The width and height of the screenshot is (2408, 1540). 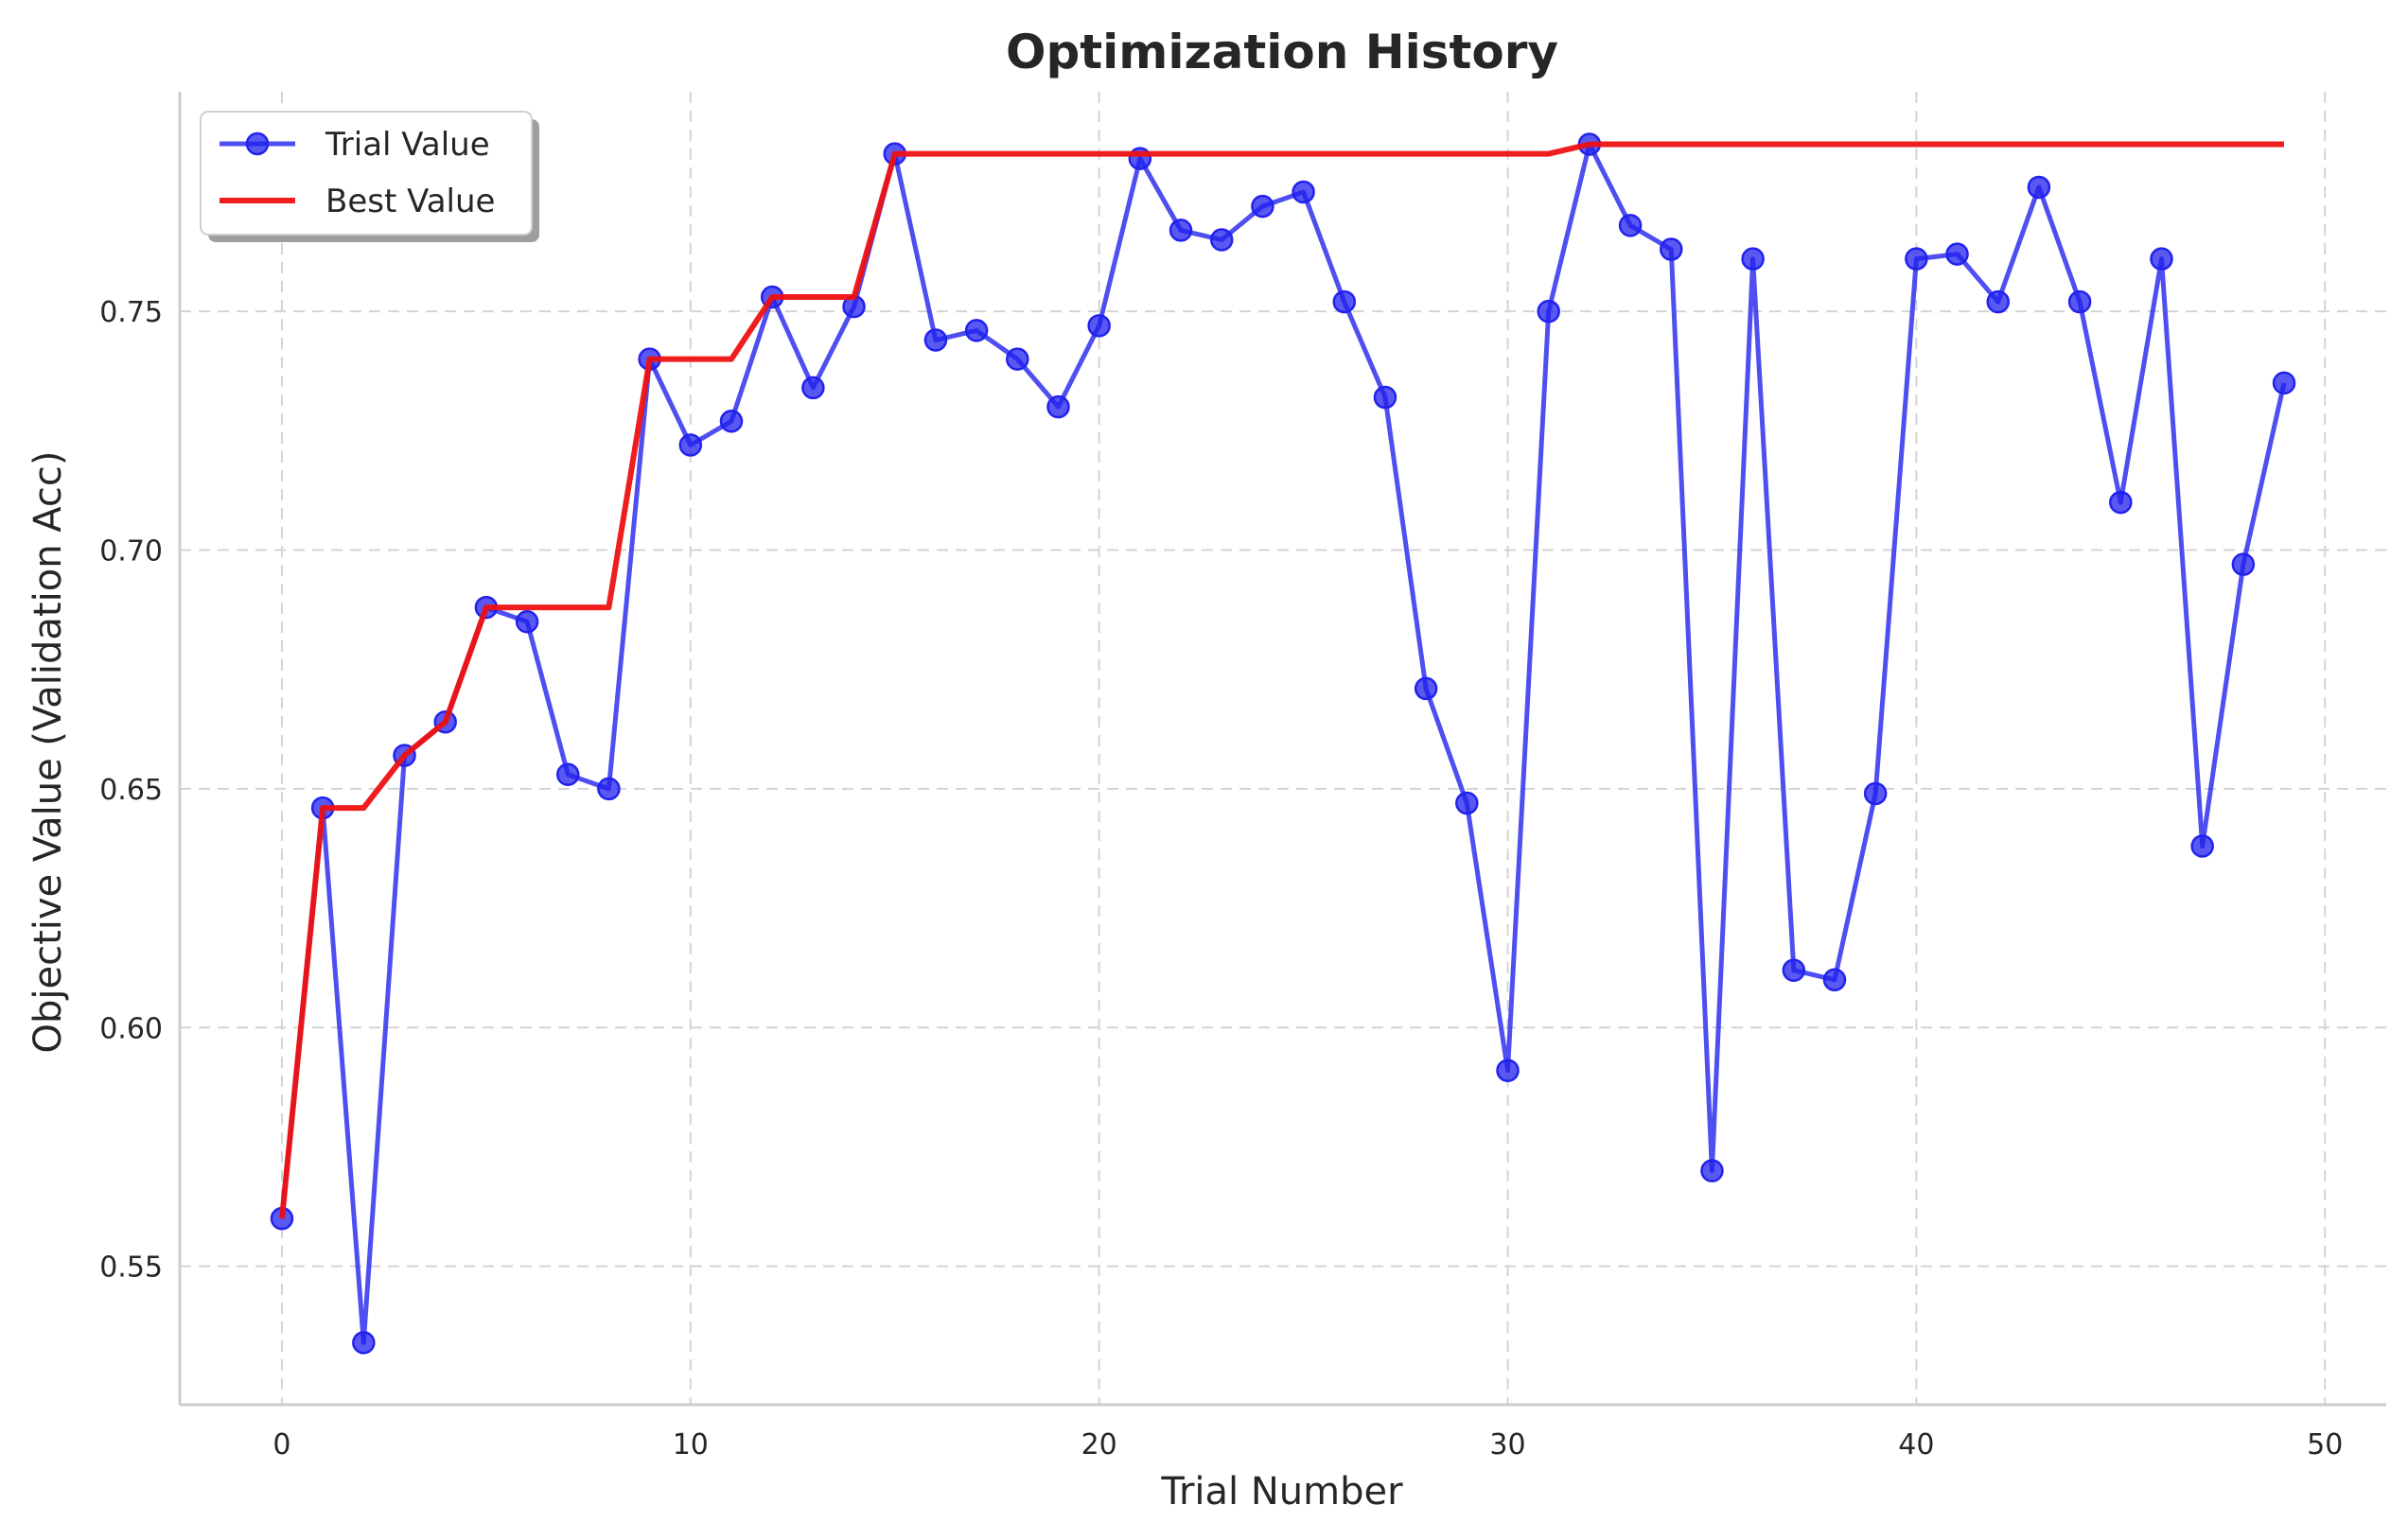 I want to click on y-tick-label: 0.60, so click(x=131, y=1028).